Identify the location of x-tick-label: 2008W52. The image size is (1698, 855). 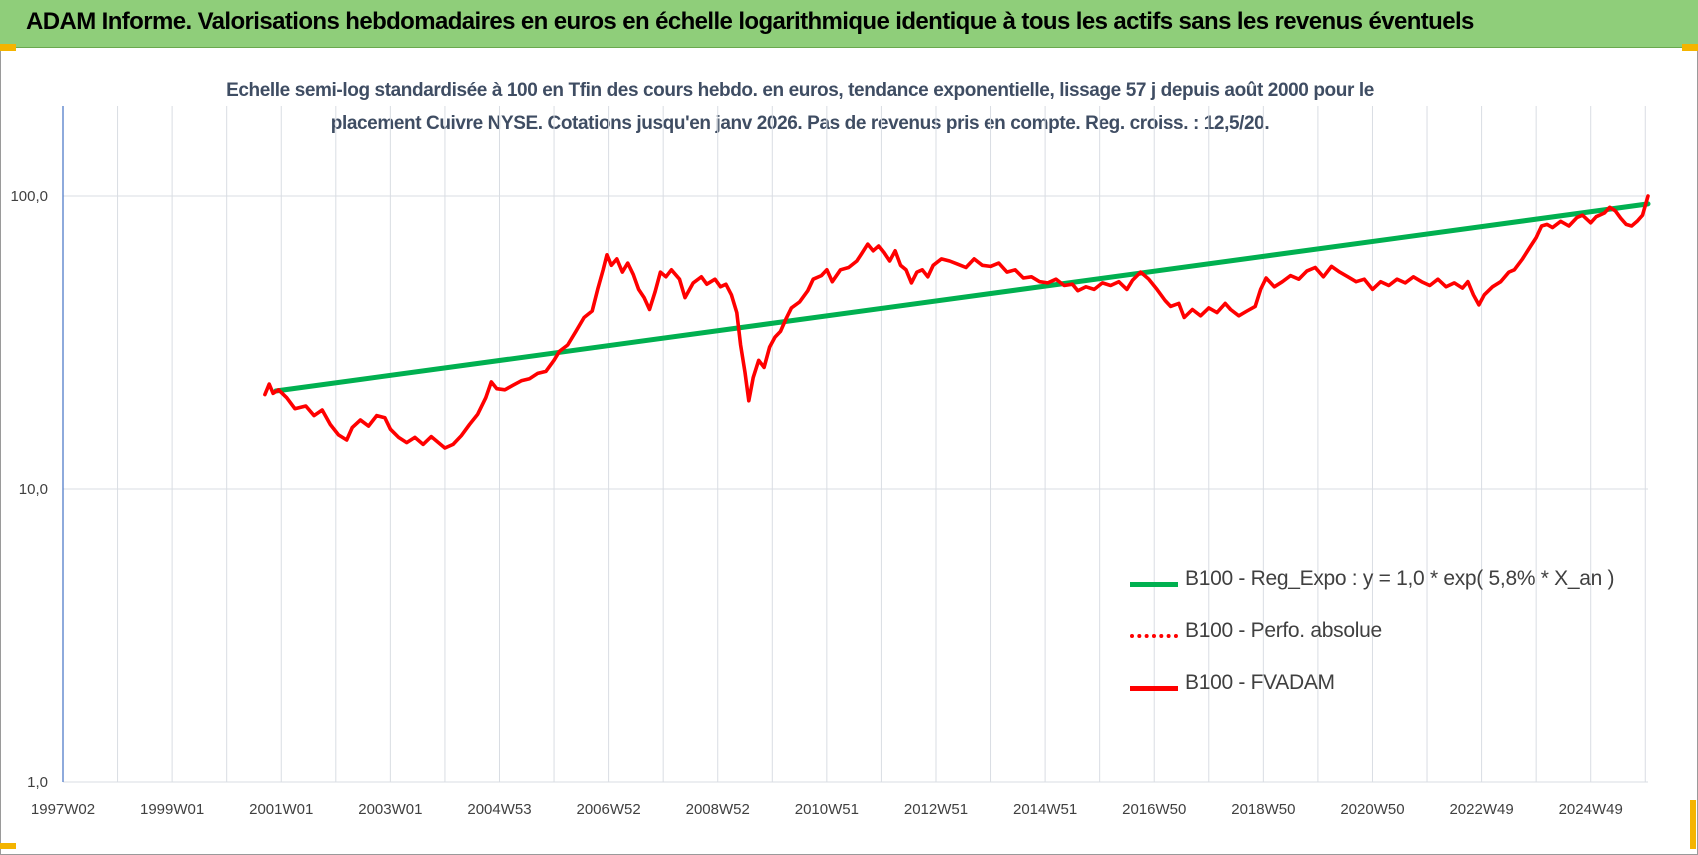
(718, 809).